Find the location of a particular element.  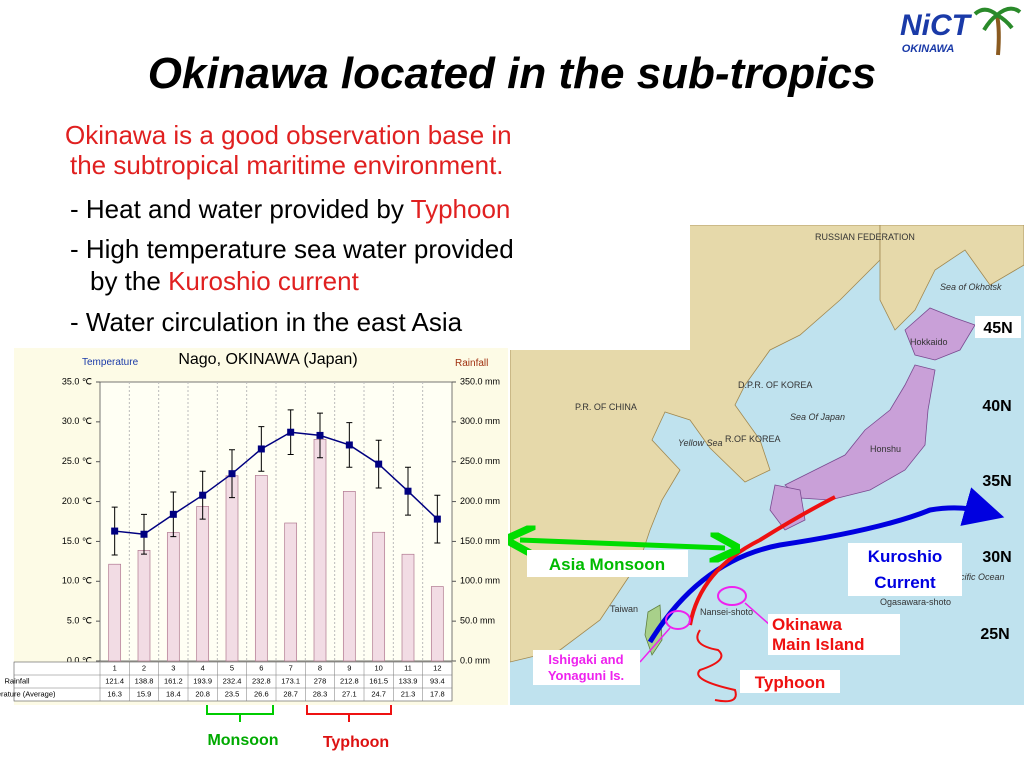

palm-icon is located at coordinates (997, 31).